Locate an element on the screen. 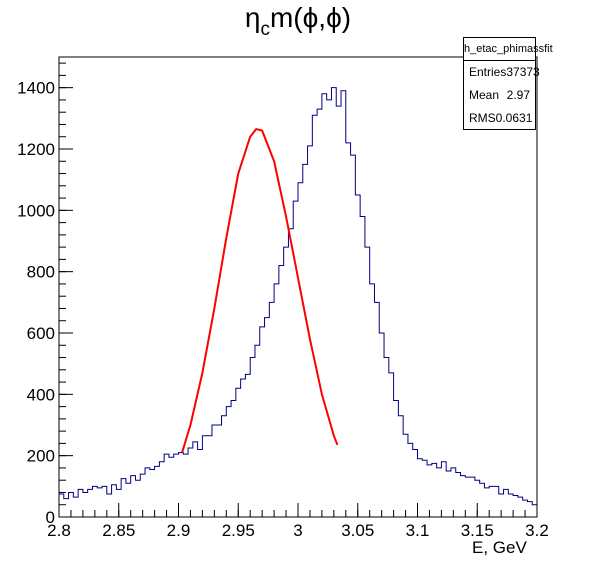 The image size is (596, 574). x-tick-label: 3.15 is located at coordinates (477, 530).